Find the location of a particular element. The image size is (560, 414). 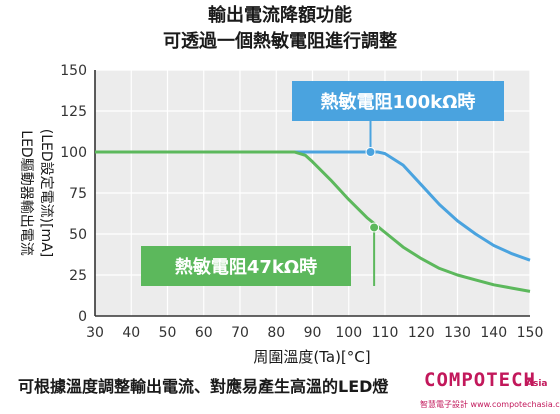

y-axis-label-main: LED驅動器輸出電流 is located at coordinates (26, 192).